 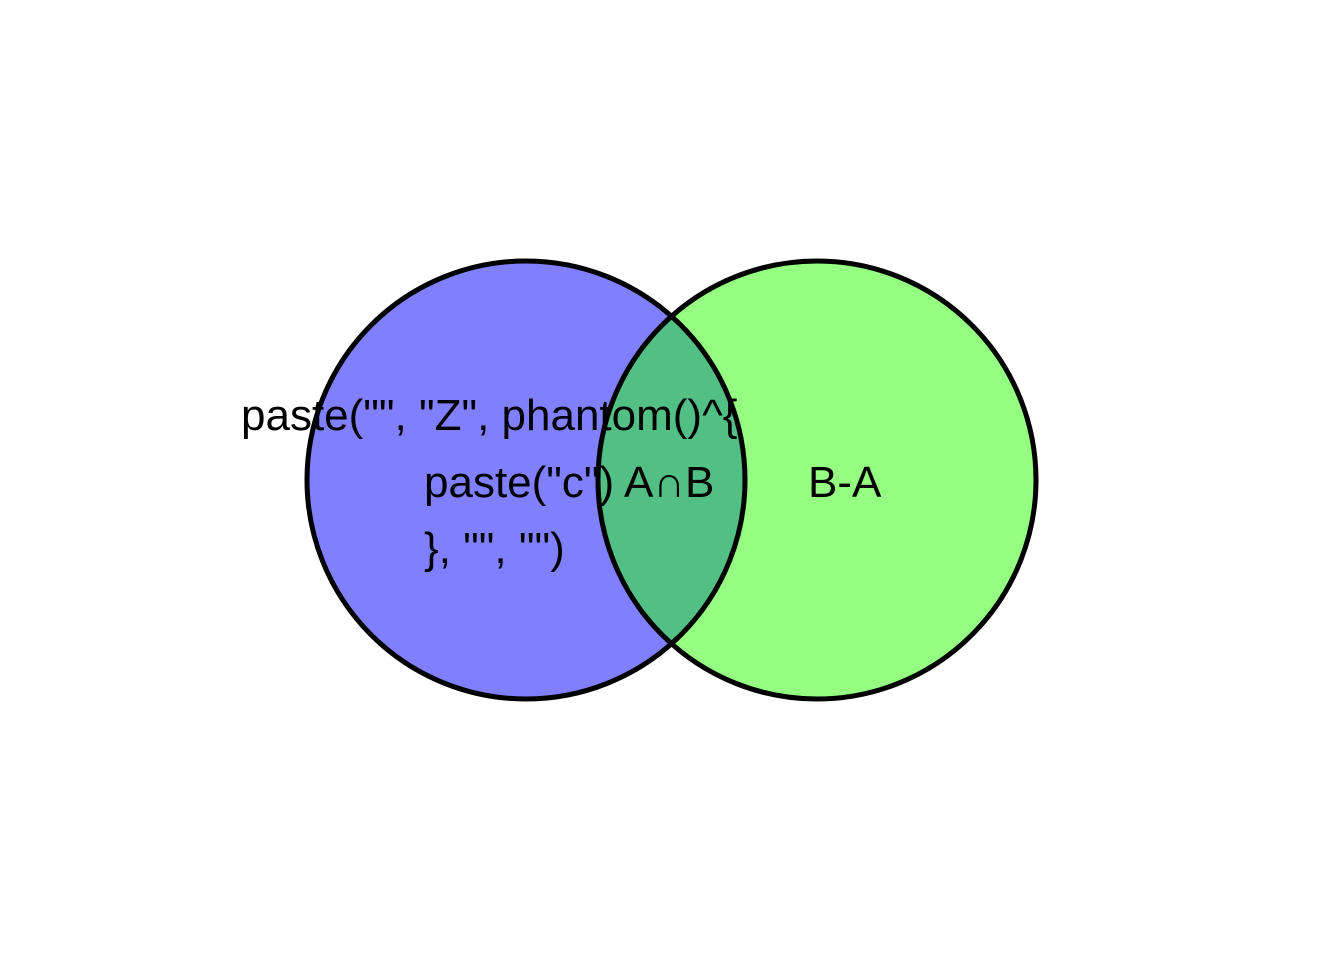 What do you see at coordinates (519, 482) in the screenshot?
I see `set-a-only-label-line-2: paste("c")` at bounding box center [519, 482].